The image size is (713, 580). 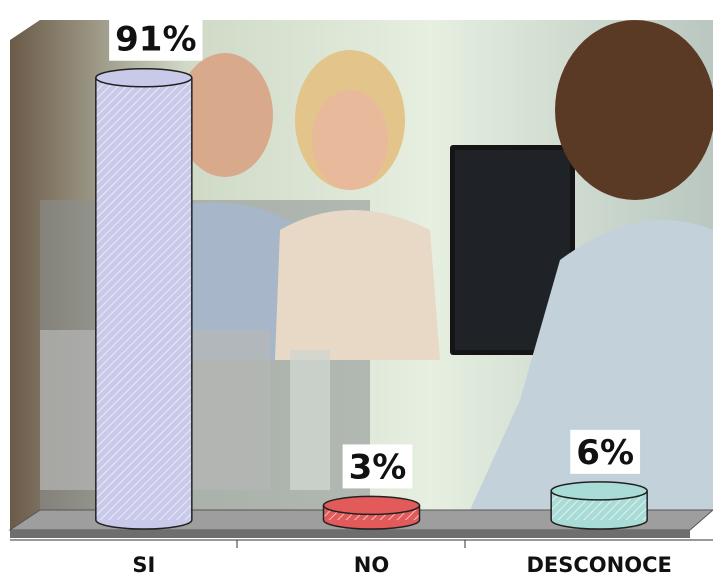 I want to click on bar-texture, so click(x=143, y=299).